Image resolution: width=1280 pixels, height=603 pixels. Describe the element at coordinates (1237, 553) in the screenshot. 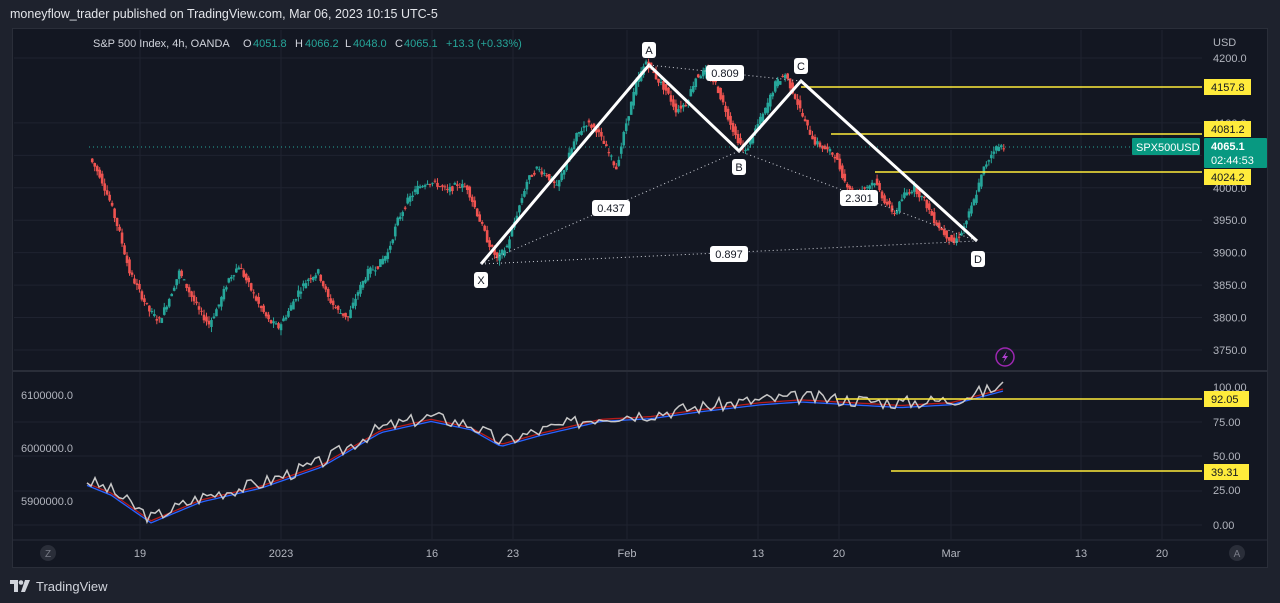

I see `auto-scale-button: A` at that location.